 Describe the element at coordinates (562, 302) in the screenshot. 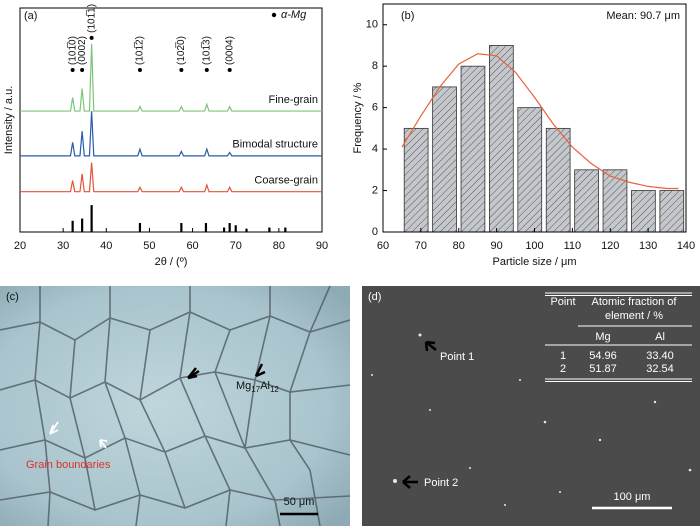

I see `table-header: Point` at that location.